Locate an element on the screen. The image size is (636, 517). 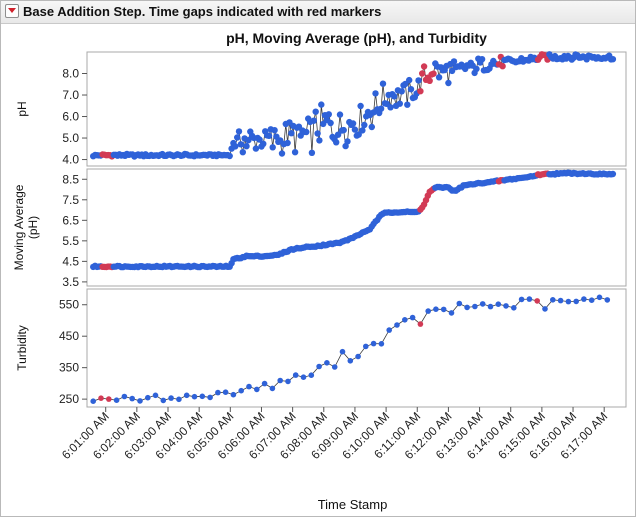
y-tick-label: 5.0 is located at coordinates (70, 138).